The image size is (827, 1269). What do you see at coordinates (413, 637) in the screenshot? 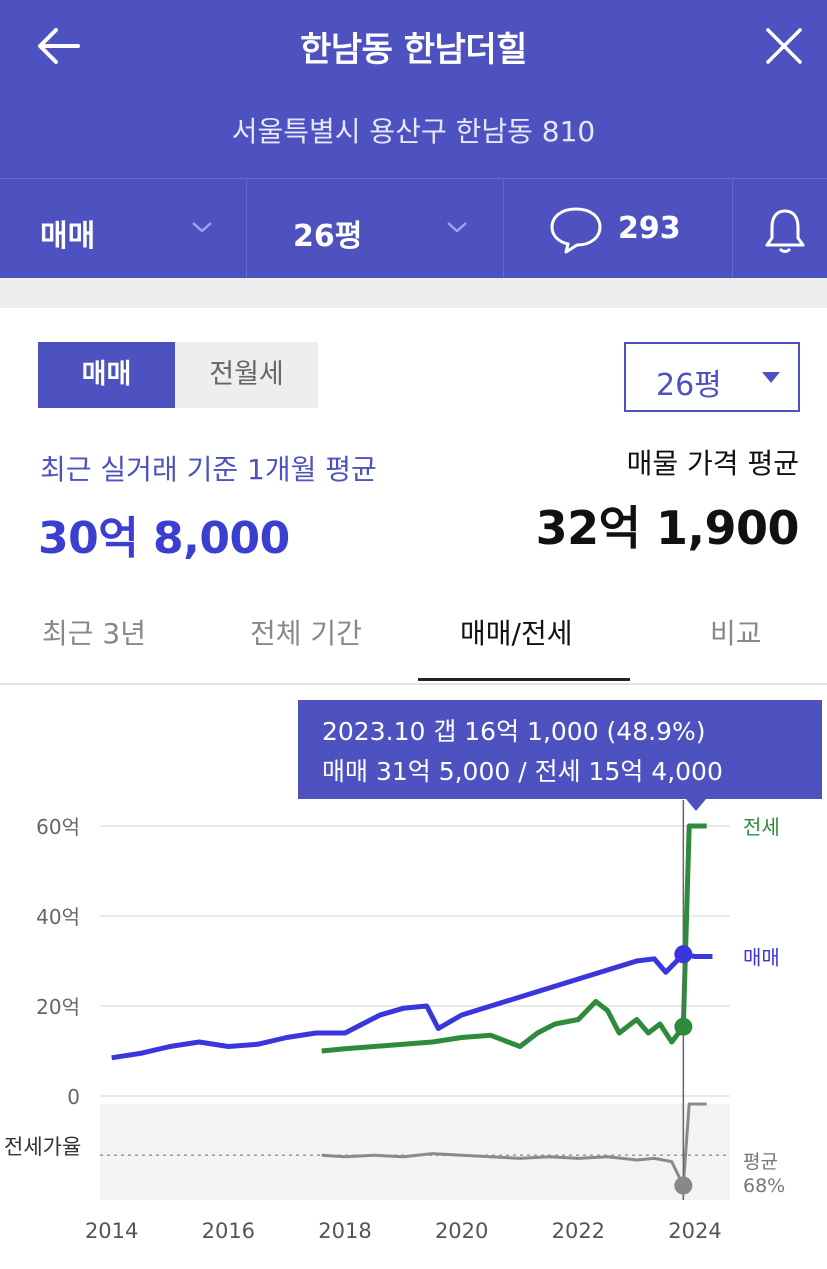
I see `period-tabs: 최근 3년 전체 기간 매매/전세 비교` at bounding box center [413, 637].